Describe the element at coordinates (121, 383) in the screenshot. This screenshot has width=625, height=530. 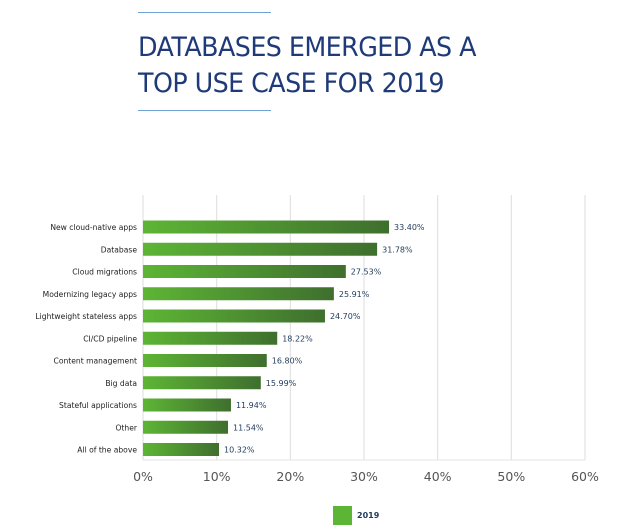
I see `category-label: Big data` at that location.